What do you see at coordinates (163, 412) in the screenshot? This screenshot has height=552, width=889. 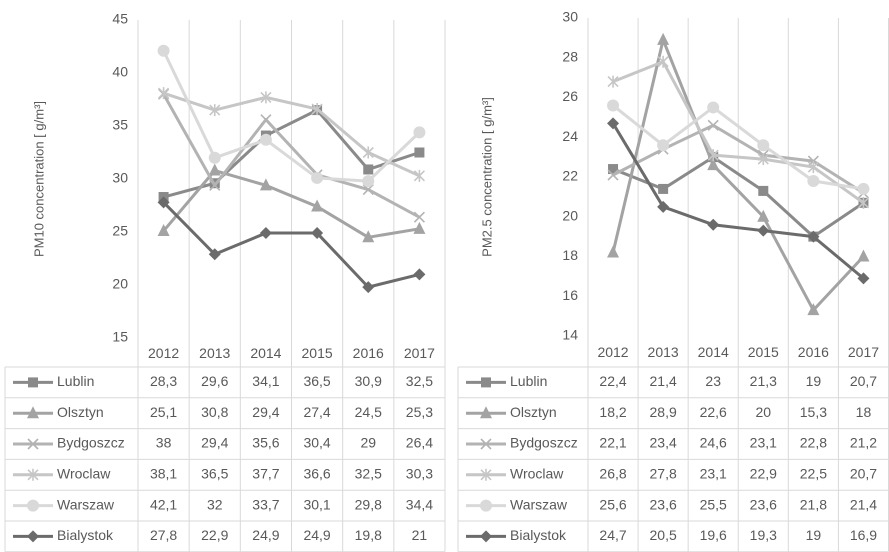 I see `table-cell: 25,1` at bounding box center [163, 412].